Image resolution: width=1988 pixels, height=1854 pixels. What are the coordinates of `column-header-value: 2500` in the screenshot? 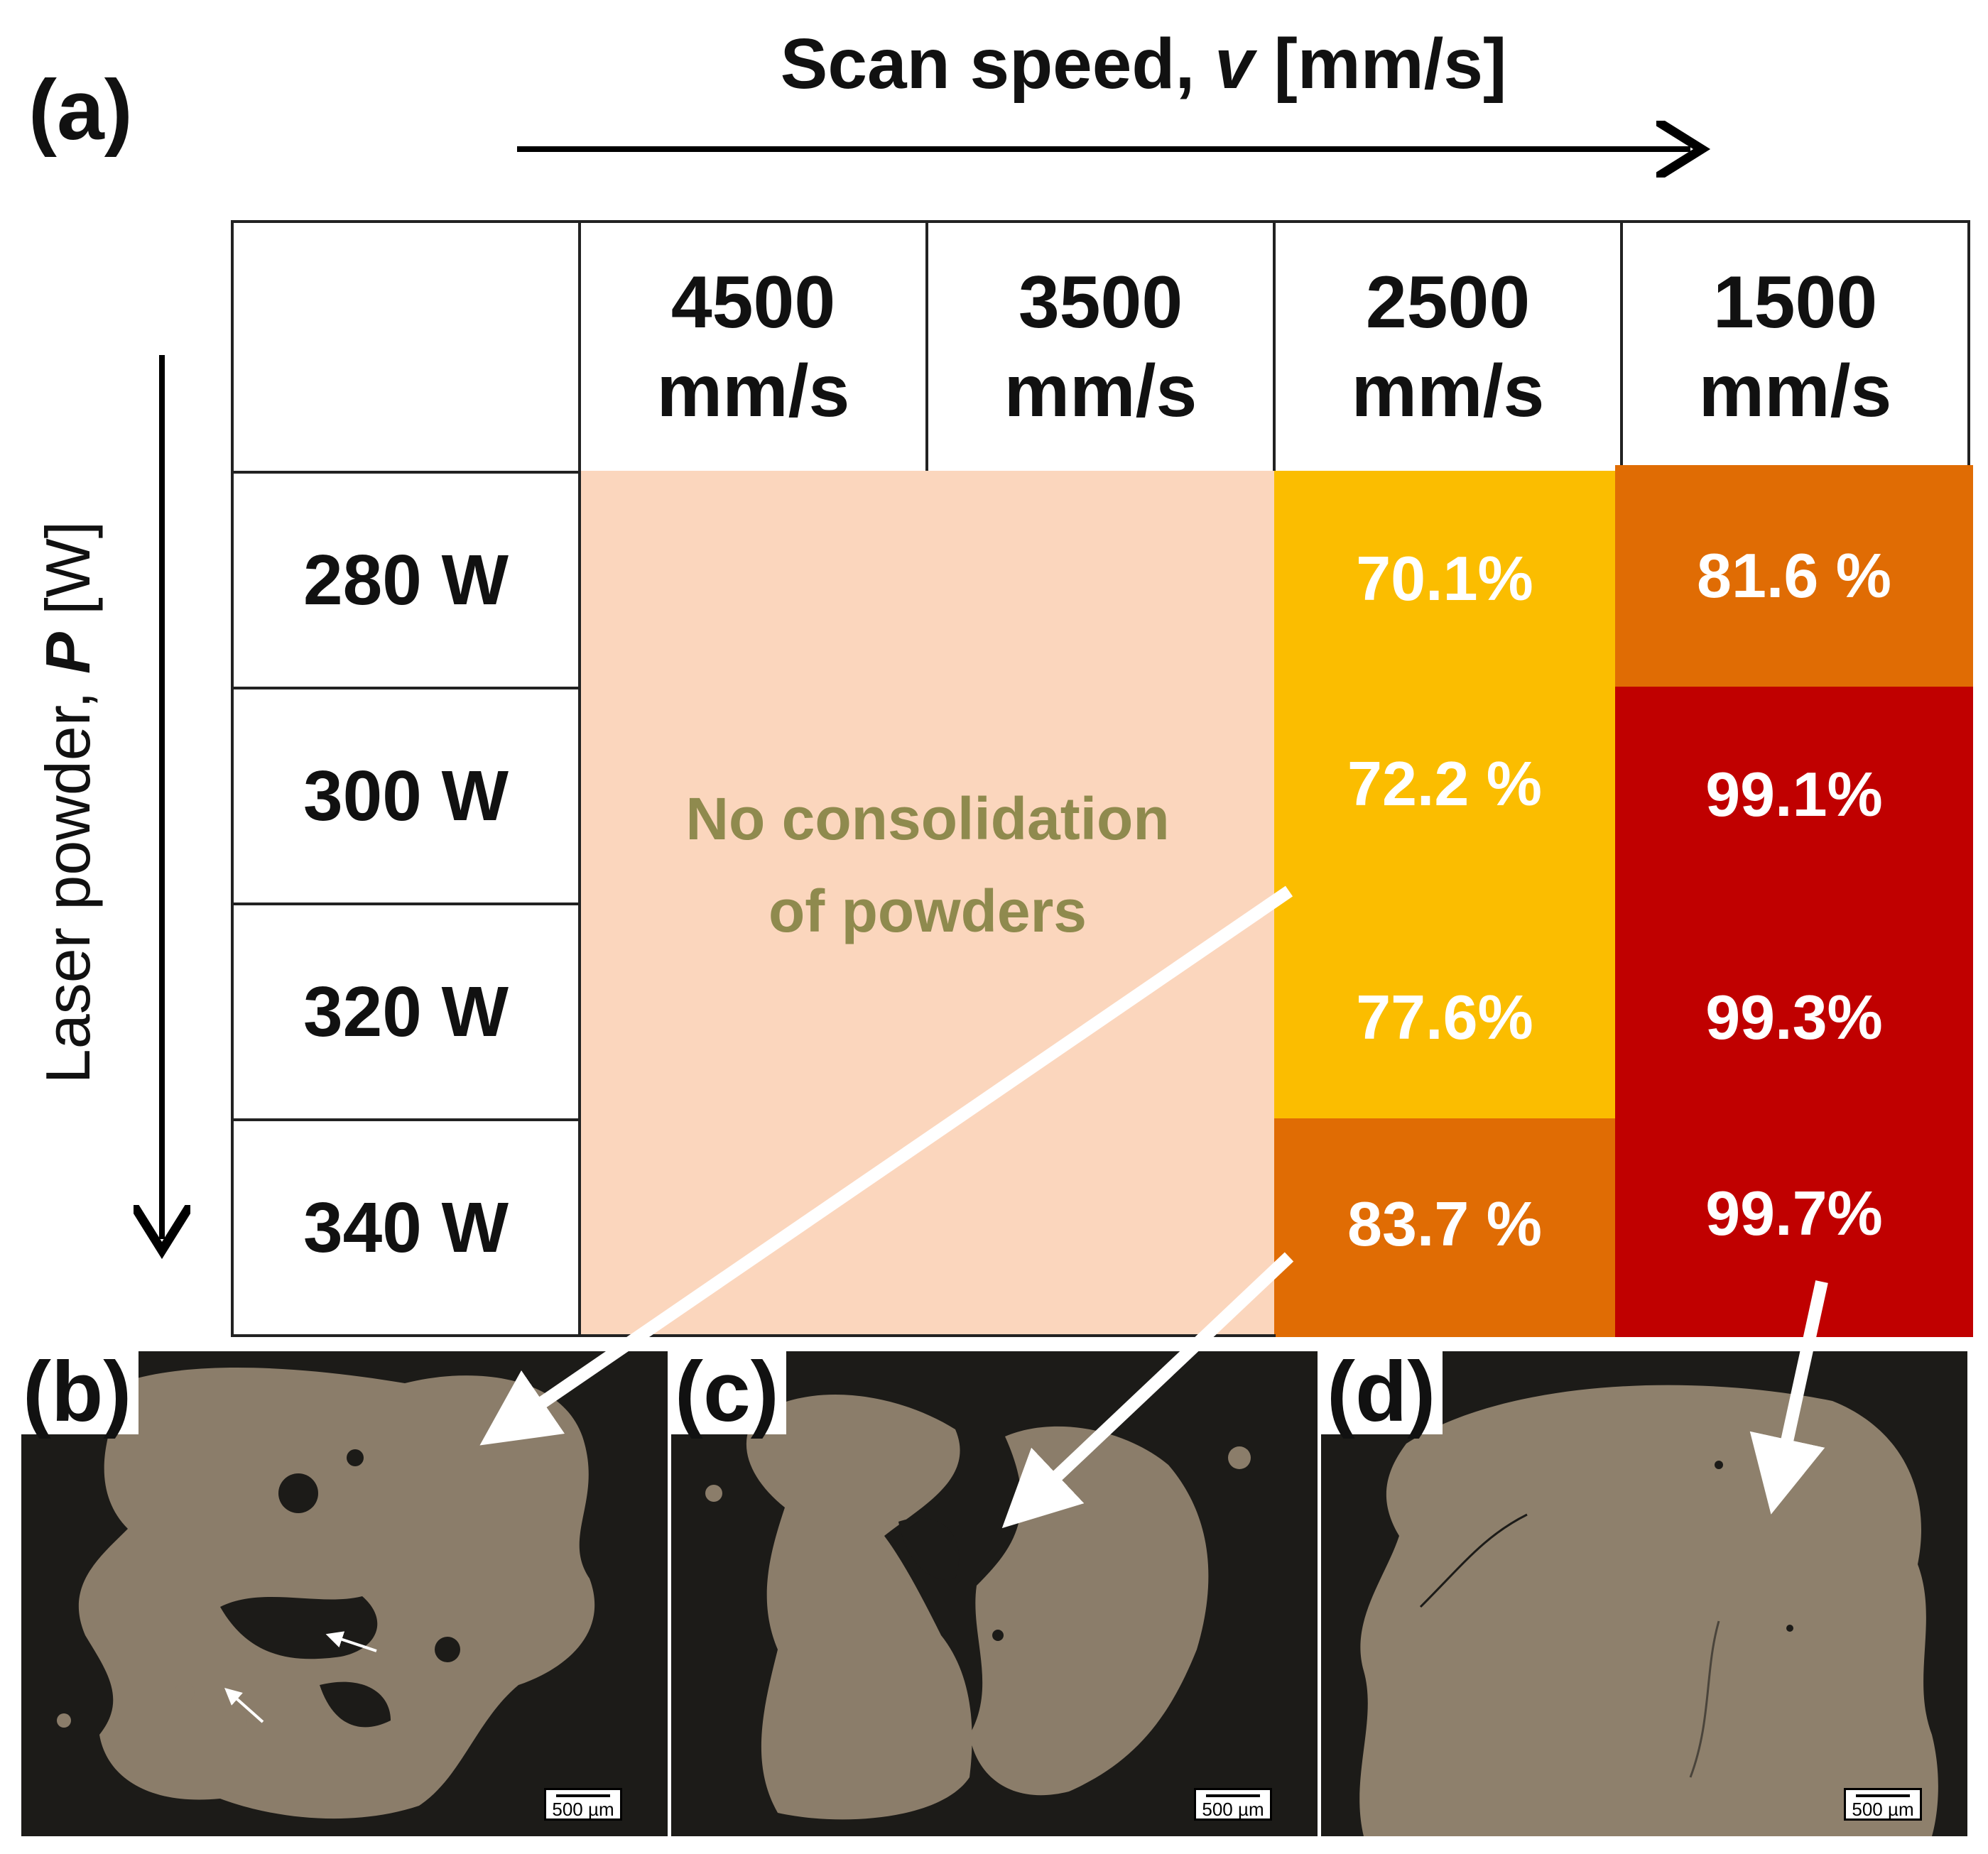 It's located at (1448, 302).